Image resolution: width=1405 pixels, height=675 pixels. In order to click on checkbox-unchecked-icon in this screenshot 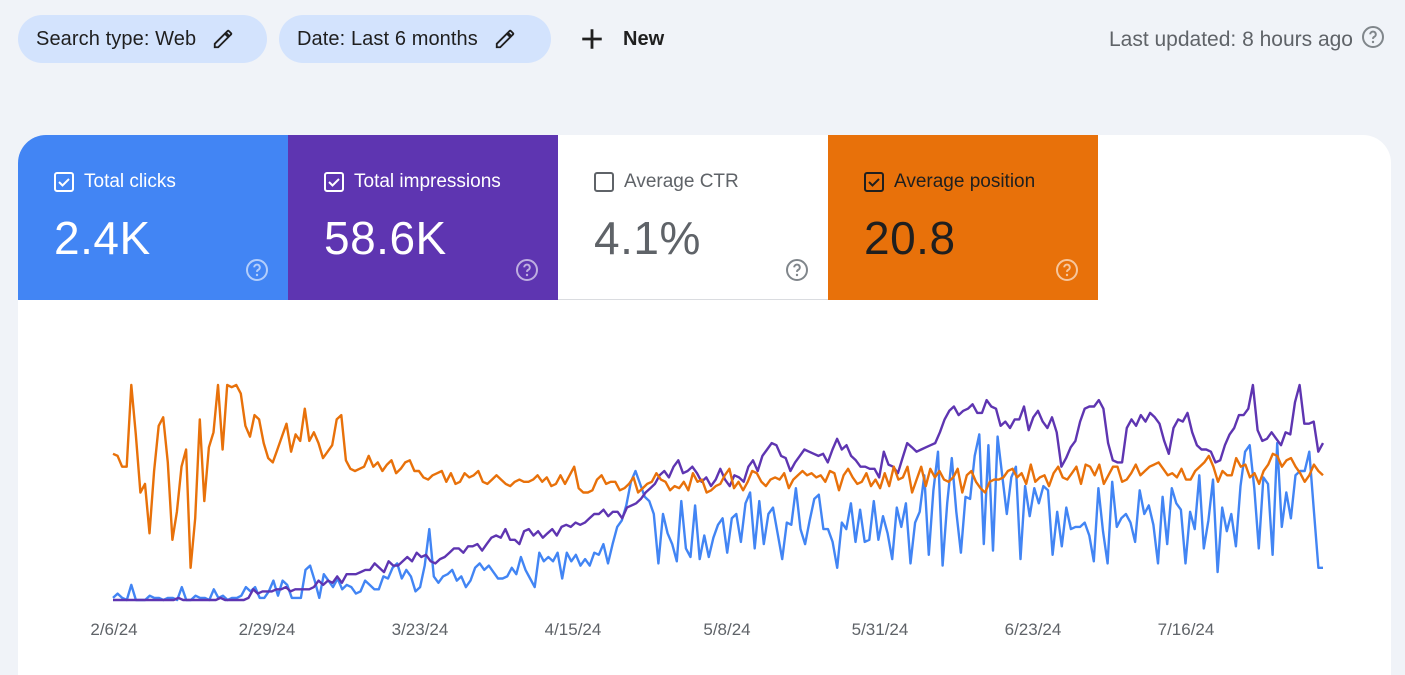, I will do `click(604, 182)`.